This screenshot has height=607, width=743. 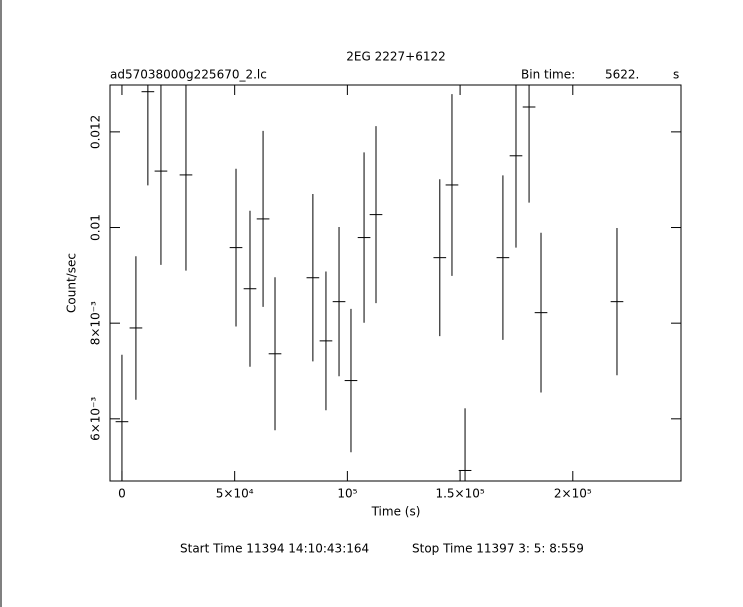 I want to click on y-tick-label: 0.01, so click(x=96, y=227).